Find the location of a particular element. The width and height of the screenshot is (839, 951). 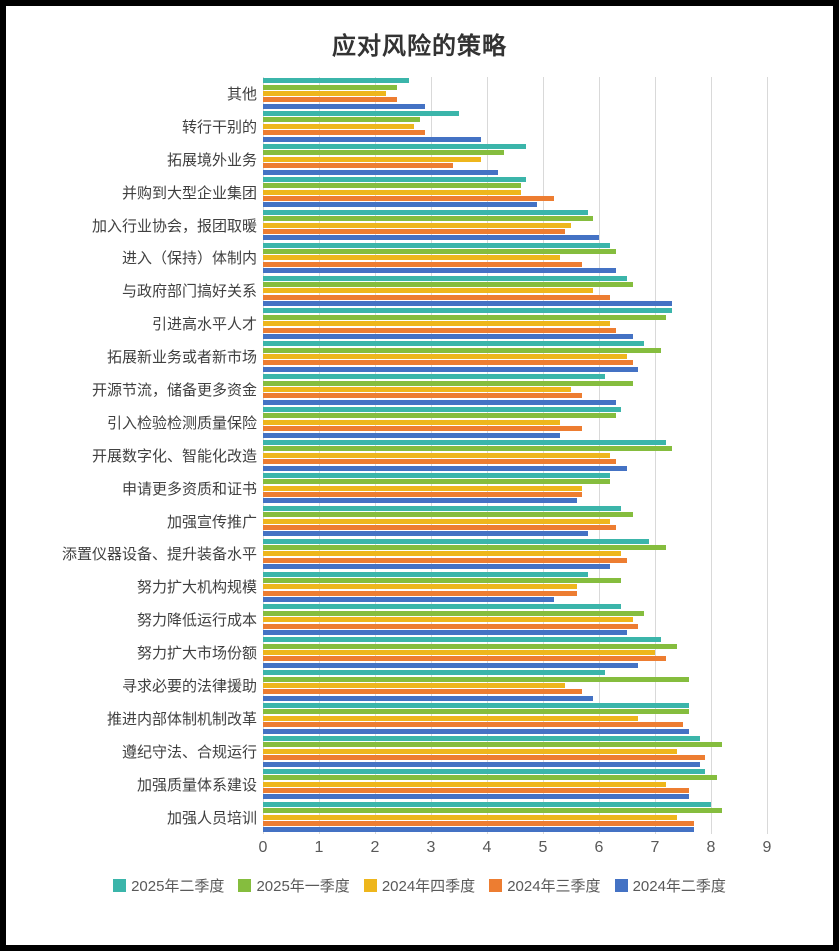

x-tick-label: 0 is located at coordinates (263, 848).